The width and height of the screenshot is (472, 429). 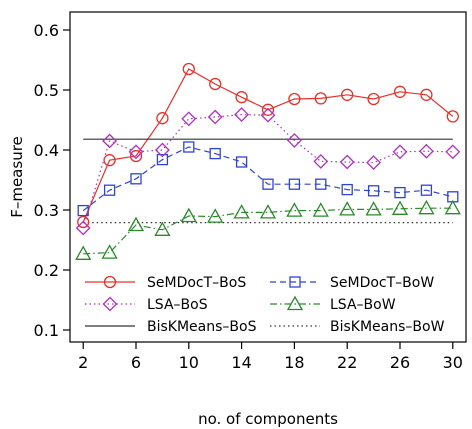 I want to click on x-tick-label: 6, so click(x=136, y=362).